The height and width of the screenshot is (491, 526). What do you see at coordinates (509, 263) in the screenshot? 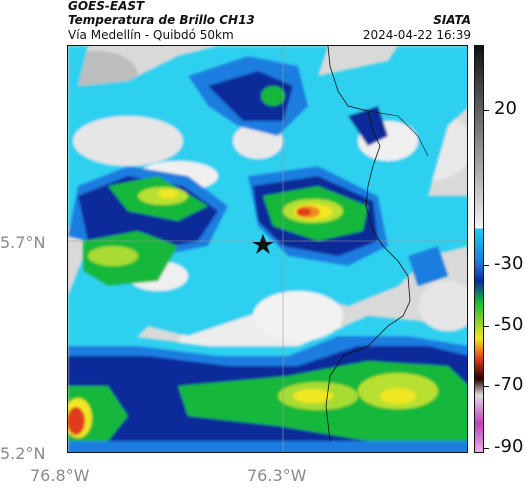
I see `colorbar-tick-label: -30` at bounding box center [509, 263].